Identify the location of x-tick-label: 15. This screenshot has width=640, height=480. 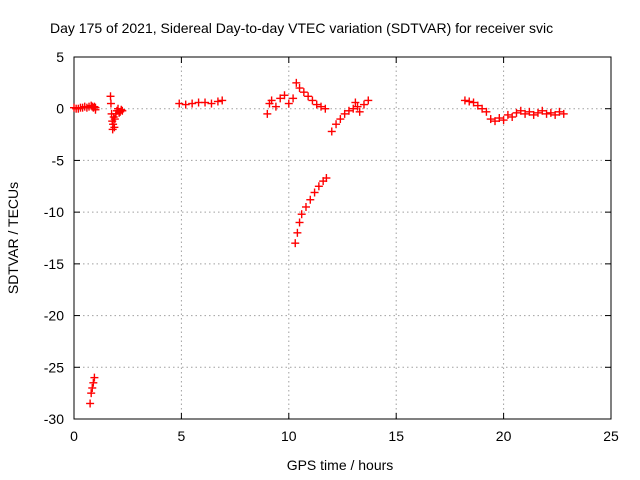
(396, 436).